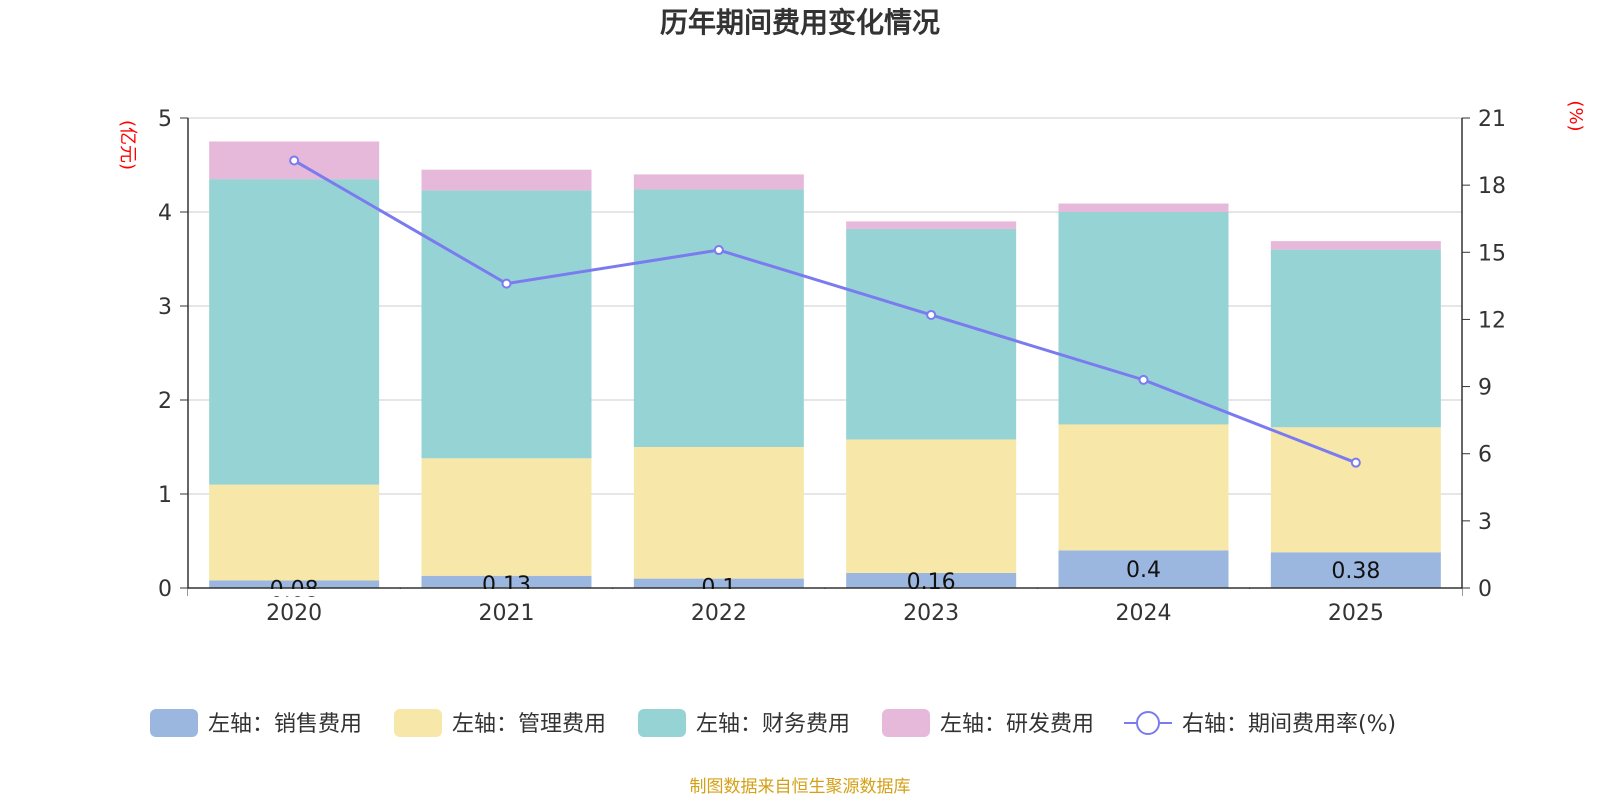  What do you see at coordinates (1289, 724) in the screenshot?
I see `legend-label: 右轴：期间费用率(%)` at bounding box center [1289, 724].